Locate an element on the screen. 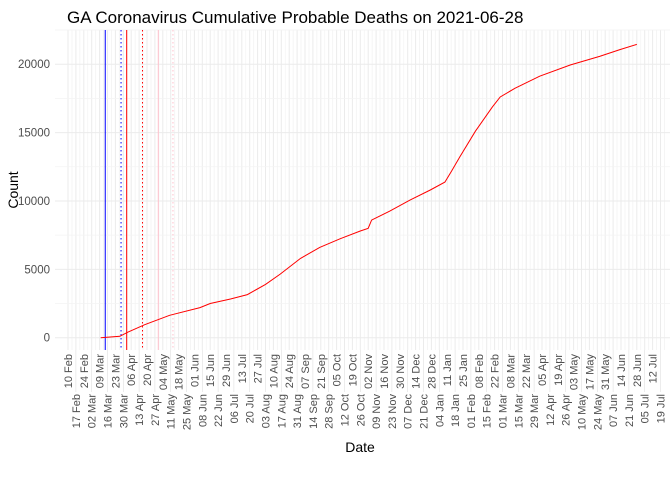  y-axis-label: Count is located at coordinates (13, 189).